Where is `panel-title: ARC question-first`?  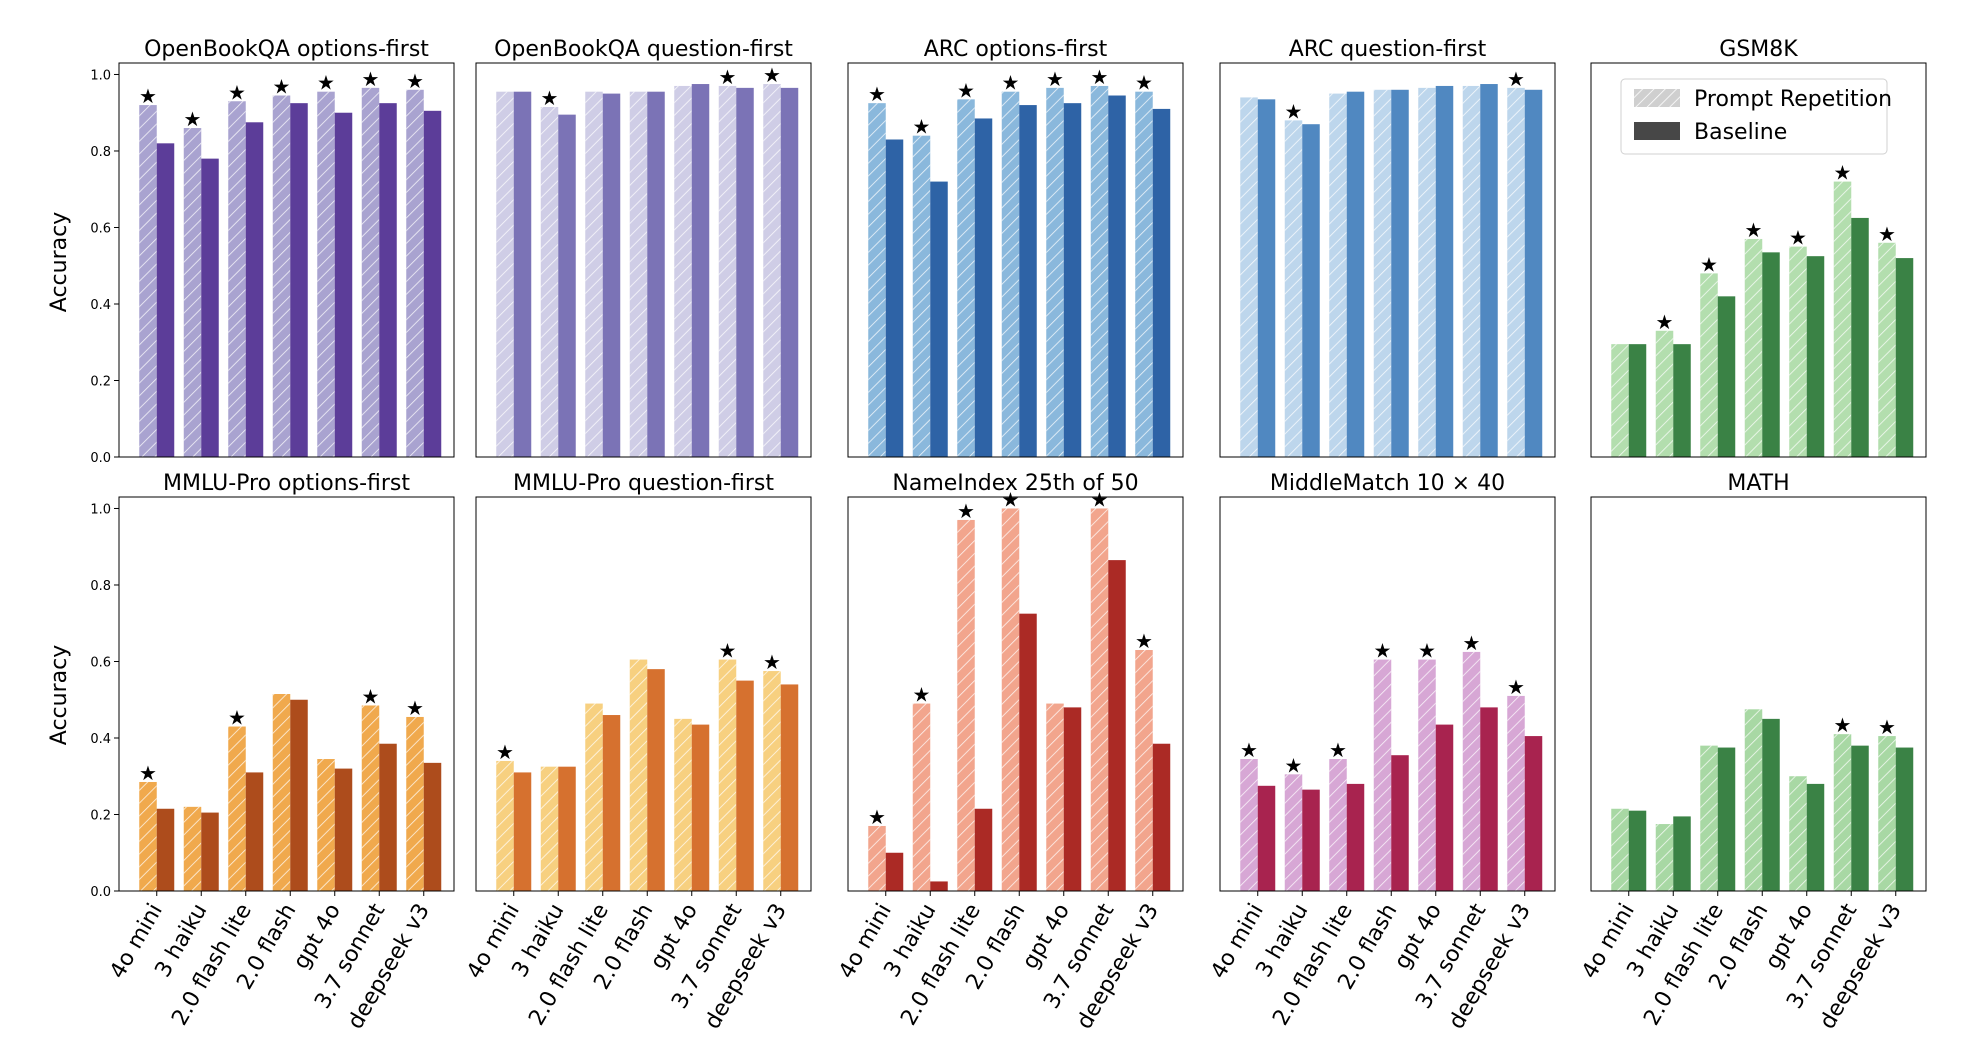 panel-title: ARC question-first is located at coordinates (1388, 49).